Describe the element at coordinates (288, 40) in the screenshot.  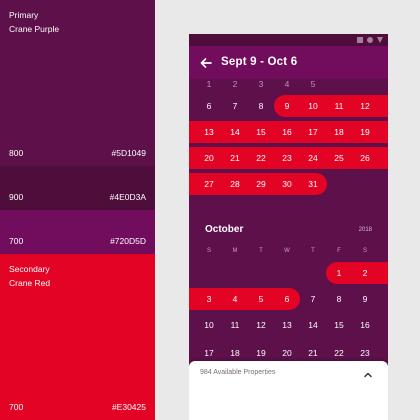
I see `status-bar` at that location.